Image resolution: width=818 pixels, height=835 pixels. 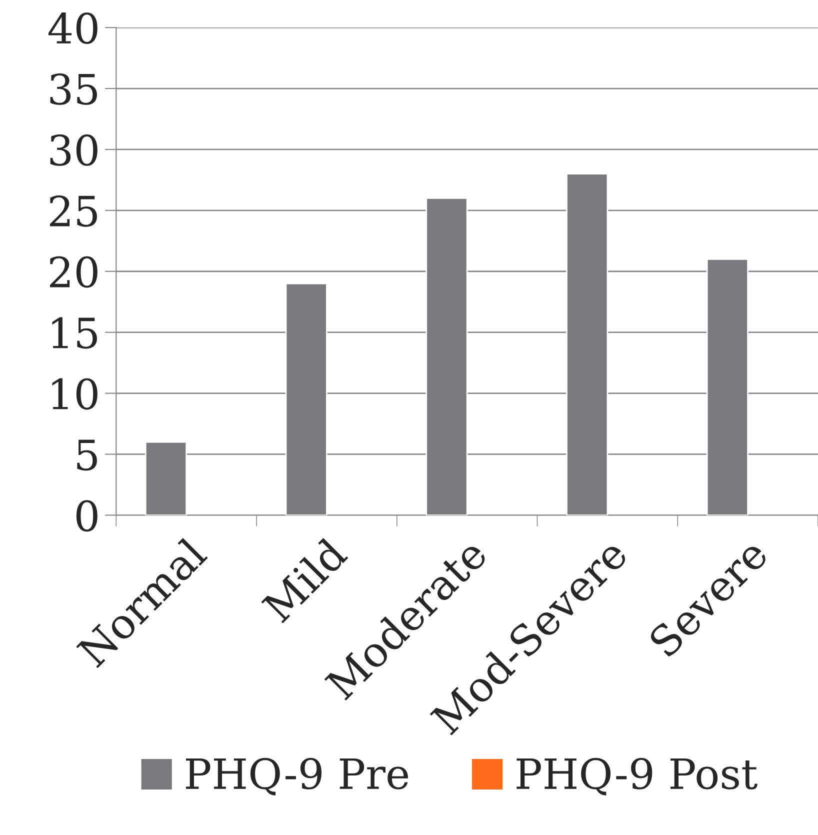 I want to click on y-tick-label: 15, so click(x=74, y=333).